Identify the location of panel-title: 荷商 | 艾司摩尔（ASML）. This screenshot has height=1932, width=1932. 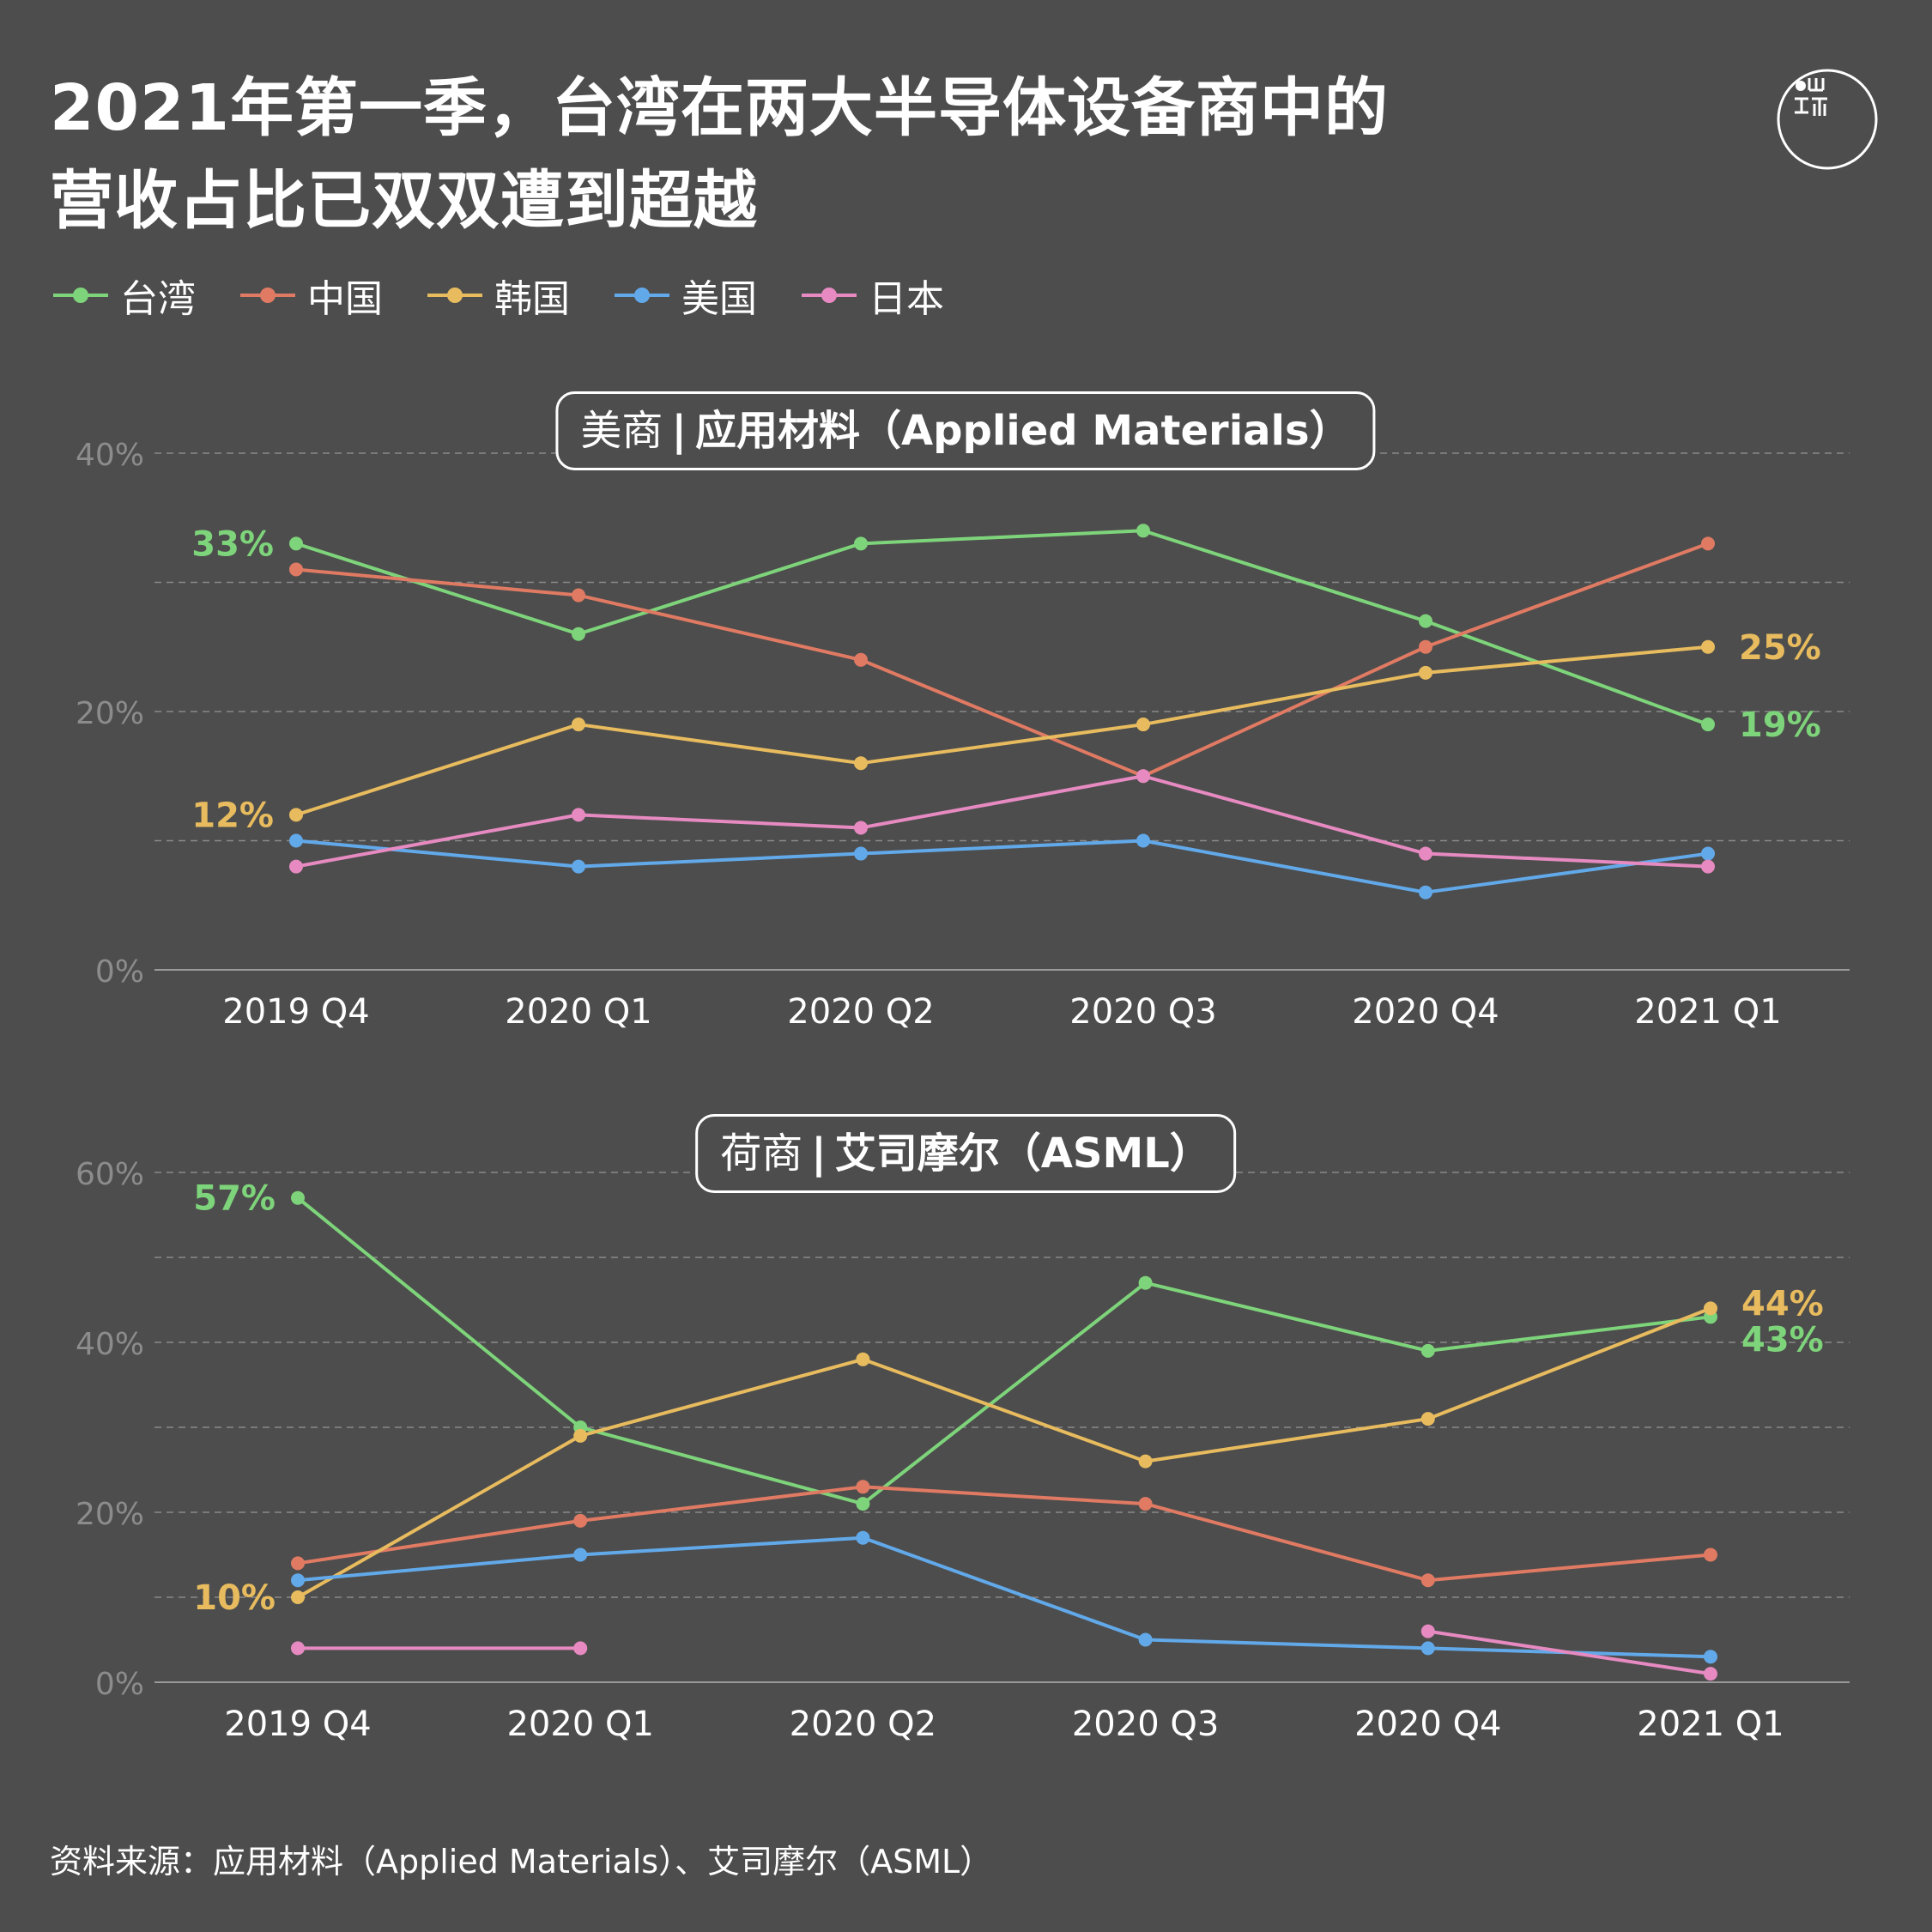
(965, 1153).